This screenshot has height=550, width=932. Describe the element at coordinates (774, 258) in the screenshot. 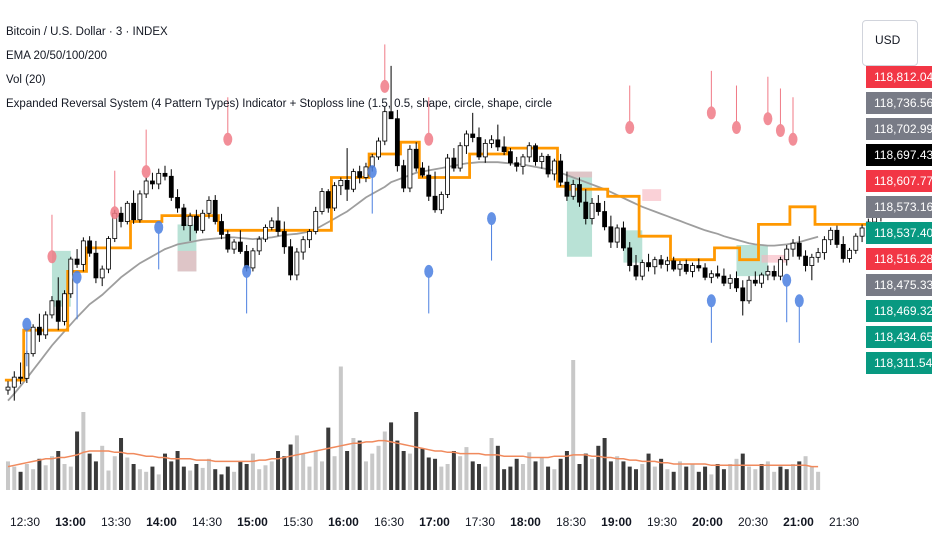

I see `bear-pattern-box` at that location.